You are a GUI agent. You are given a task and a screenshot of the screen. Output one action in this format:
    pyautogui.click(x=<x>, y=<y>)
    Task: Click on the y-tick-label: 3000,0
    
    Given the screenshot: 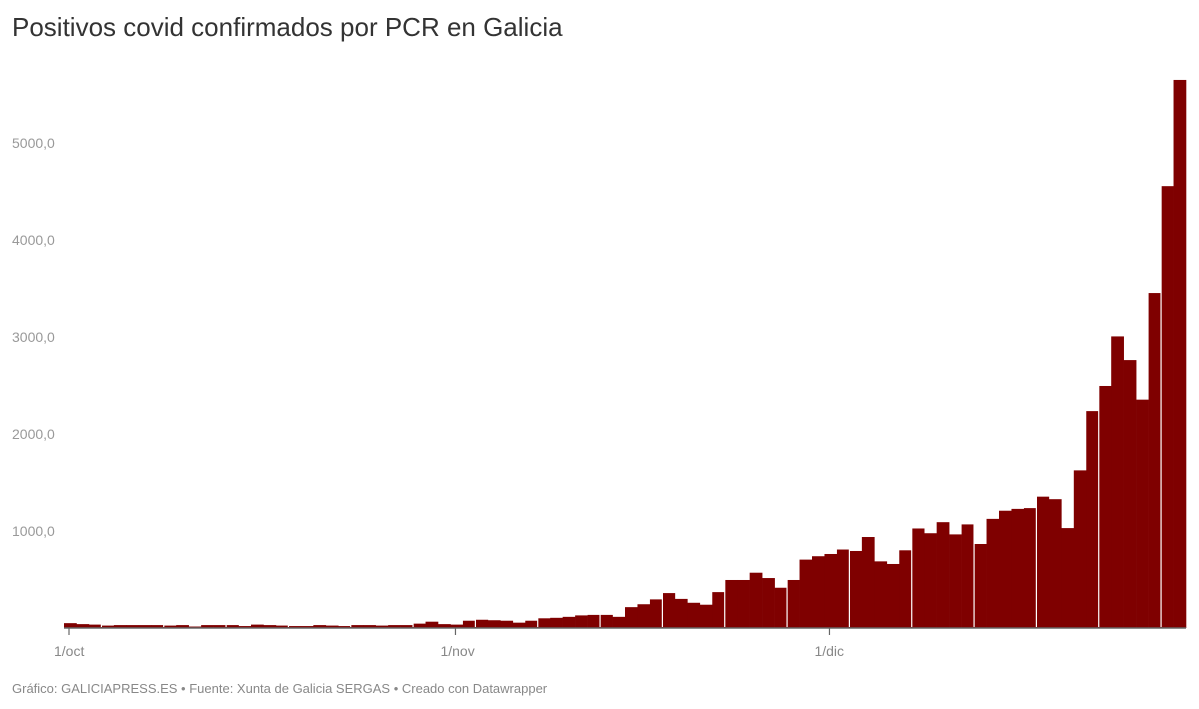 What is the action you would take?
    pyautogui.click(x=33, y=337)
    